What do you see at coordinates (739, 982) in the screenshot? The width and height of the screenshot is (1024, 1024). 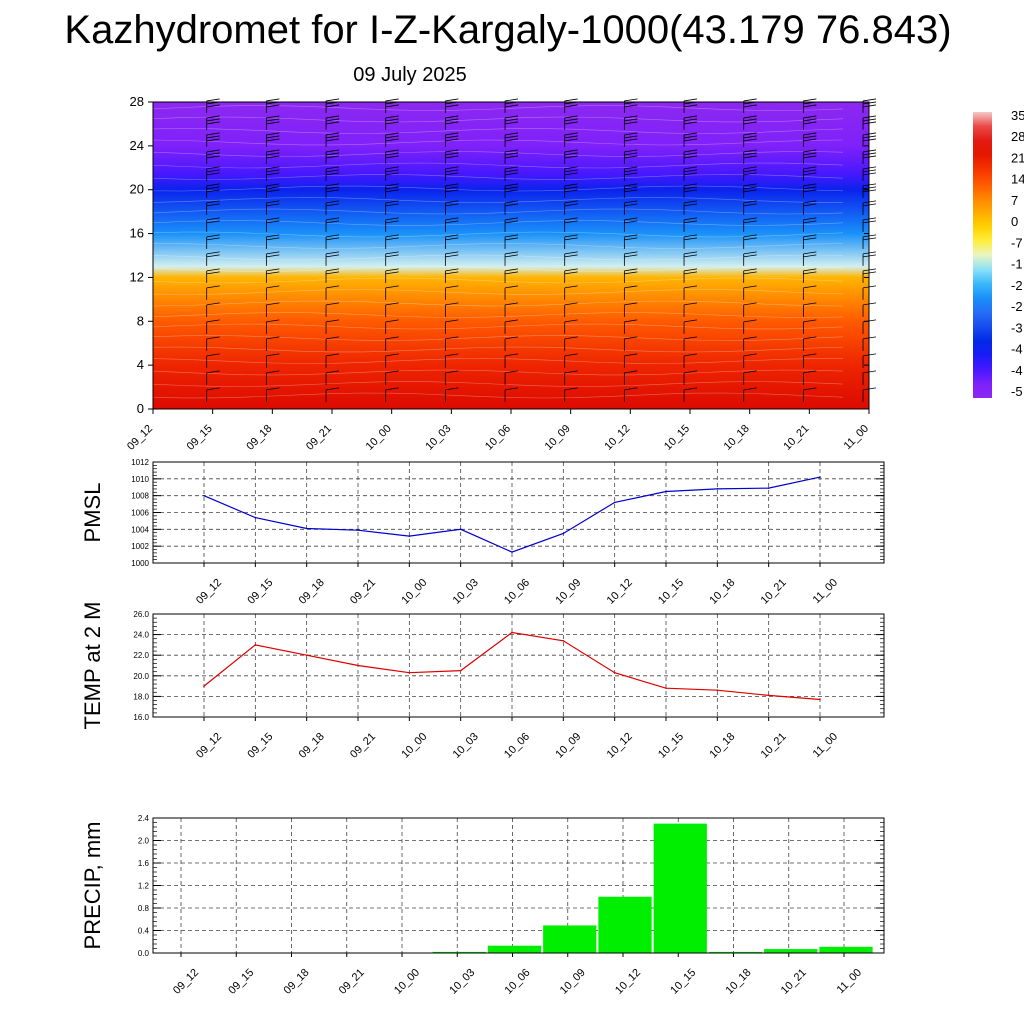 I see `x-tick-label: 10_18` at bounding box center [739, 982].